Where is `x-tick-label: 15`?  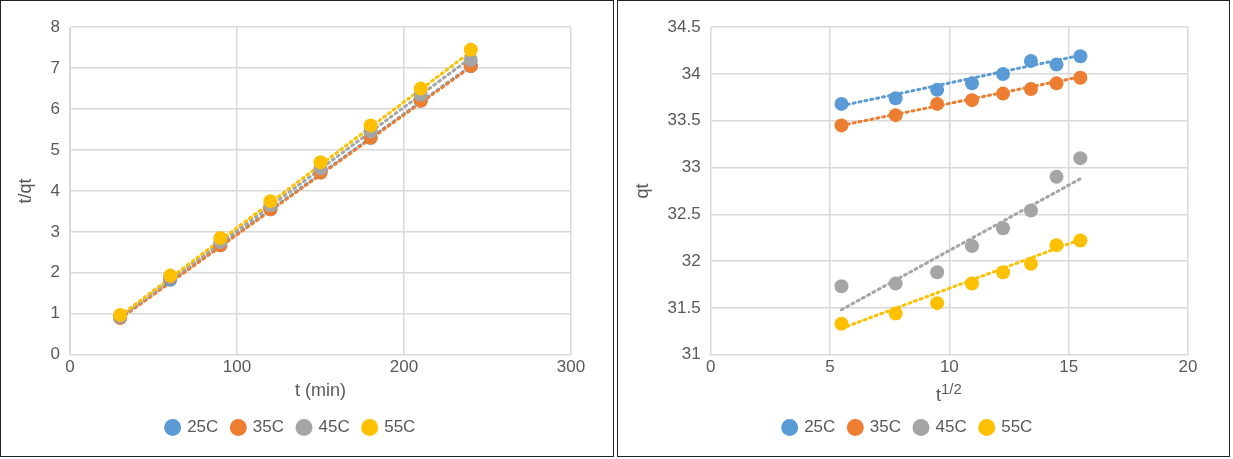
x-tick-label: 15 is located at coordinates (1068, 367).